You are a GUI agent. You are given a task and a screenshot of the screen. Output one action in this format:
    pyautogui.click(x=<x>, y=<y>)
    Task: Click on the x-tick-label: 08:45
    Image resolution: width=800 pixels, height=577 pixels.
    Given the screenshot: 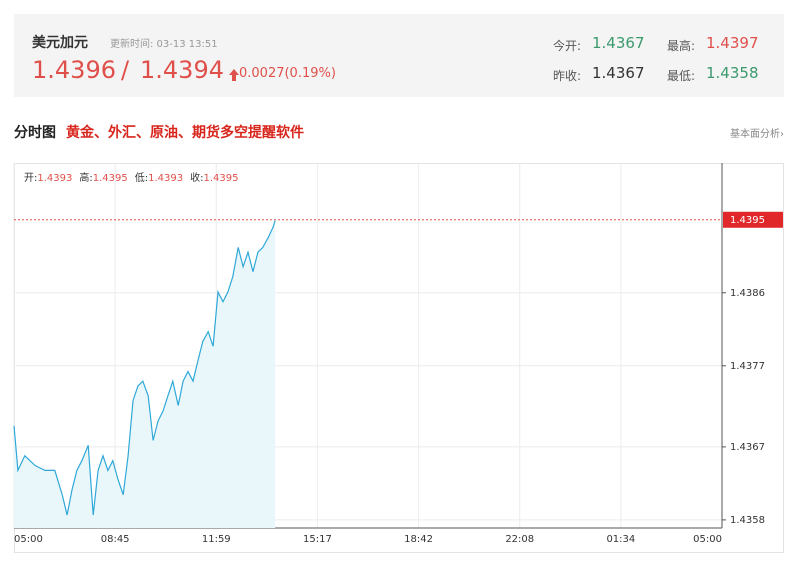 What is the action you would take?
    pyautogui.click(x=115, y=539)
    